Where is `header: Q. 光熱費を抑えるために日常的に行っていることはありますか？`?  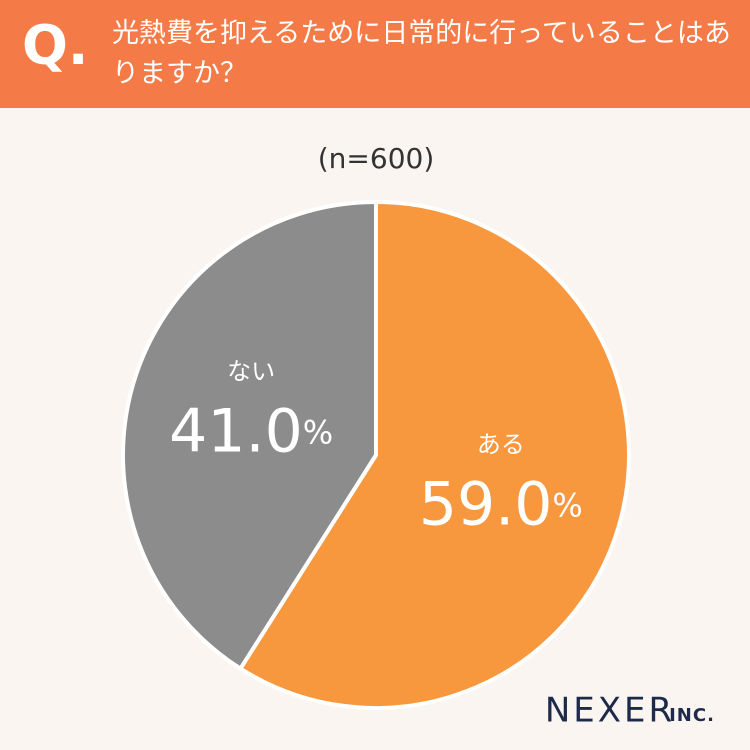 header: Q. 光熱費を抑えるために日常的に行っていることはありますか？ is located at coordinates (375, 54).